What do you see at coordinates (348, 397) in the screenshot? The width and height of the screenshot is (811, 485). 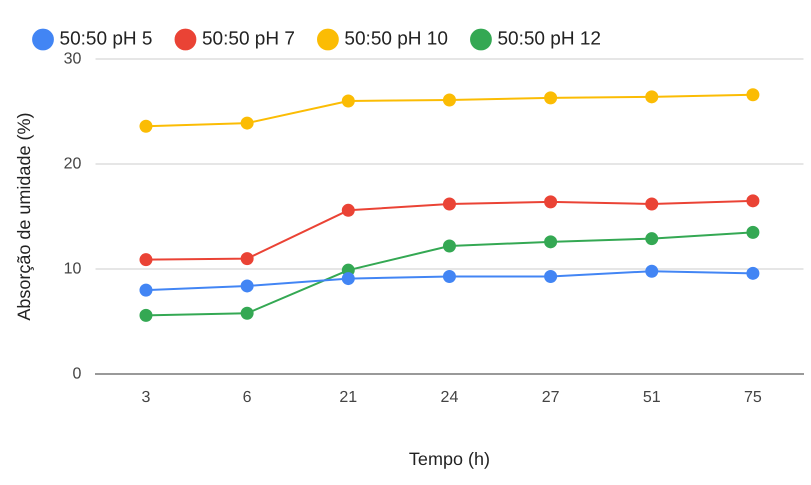 I see `x-tick-label: 21` at bounding box center [348, 397].